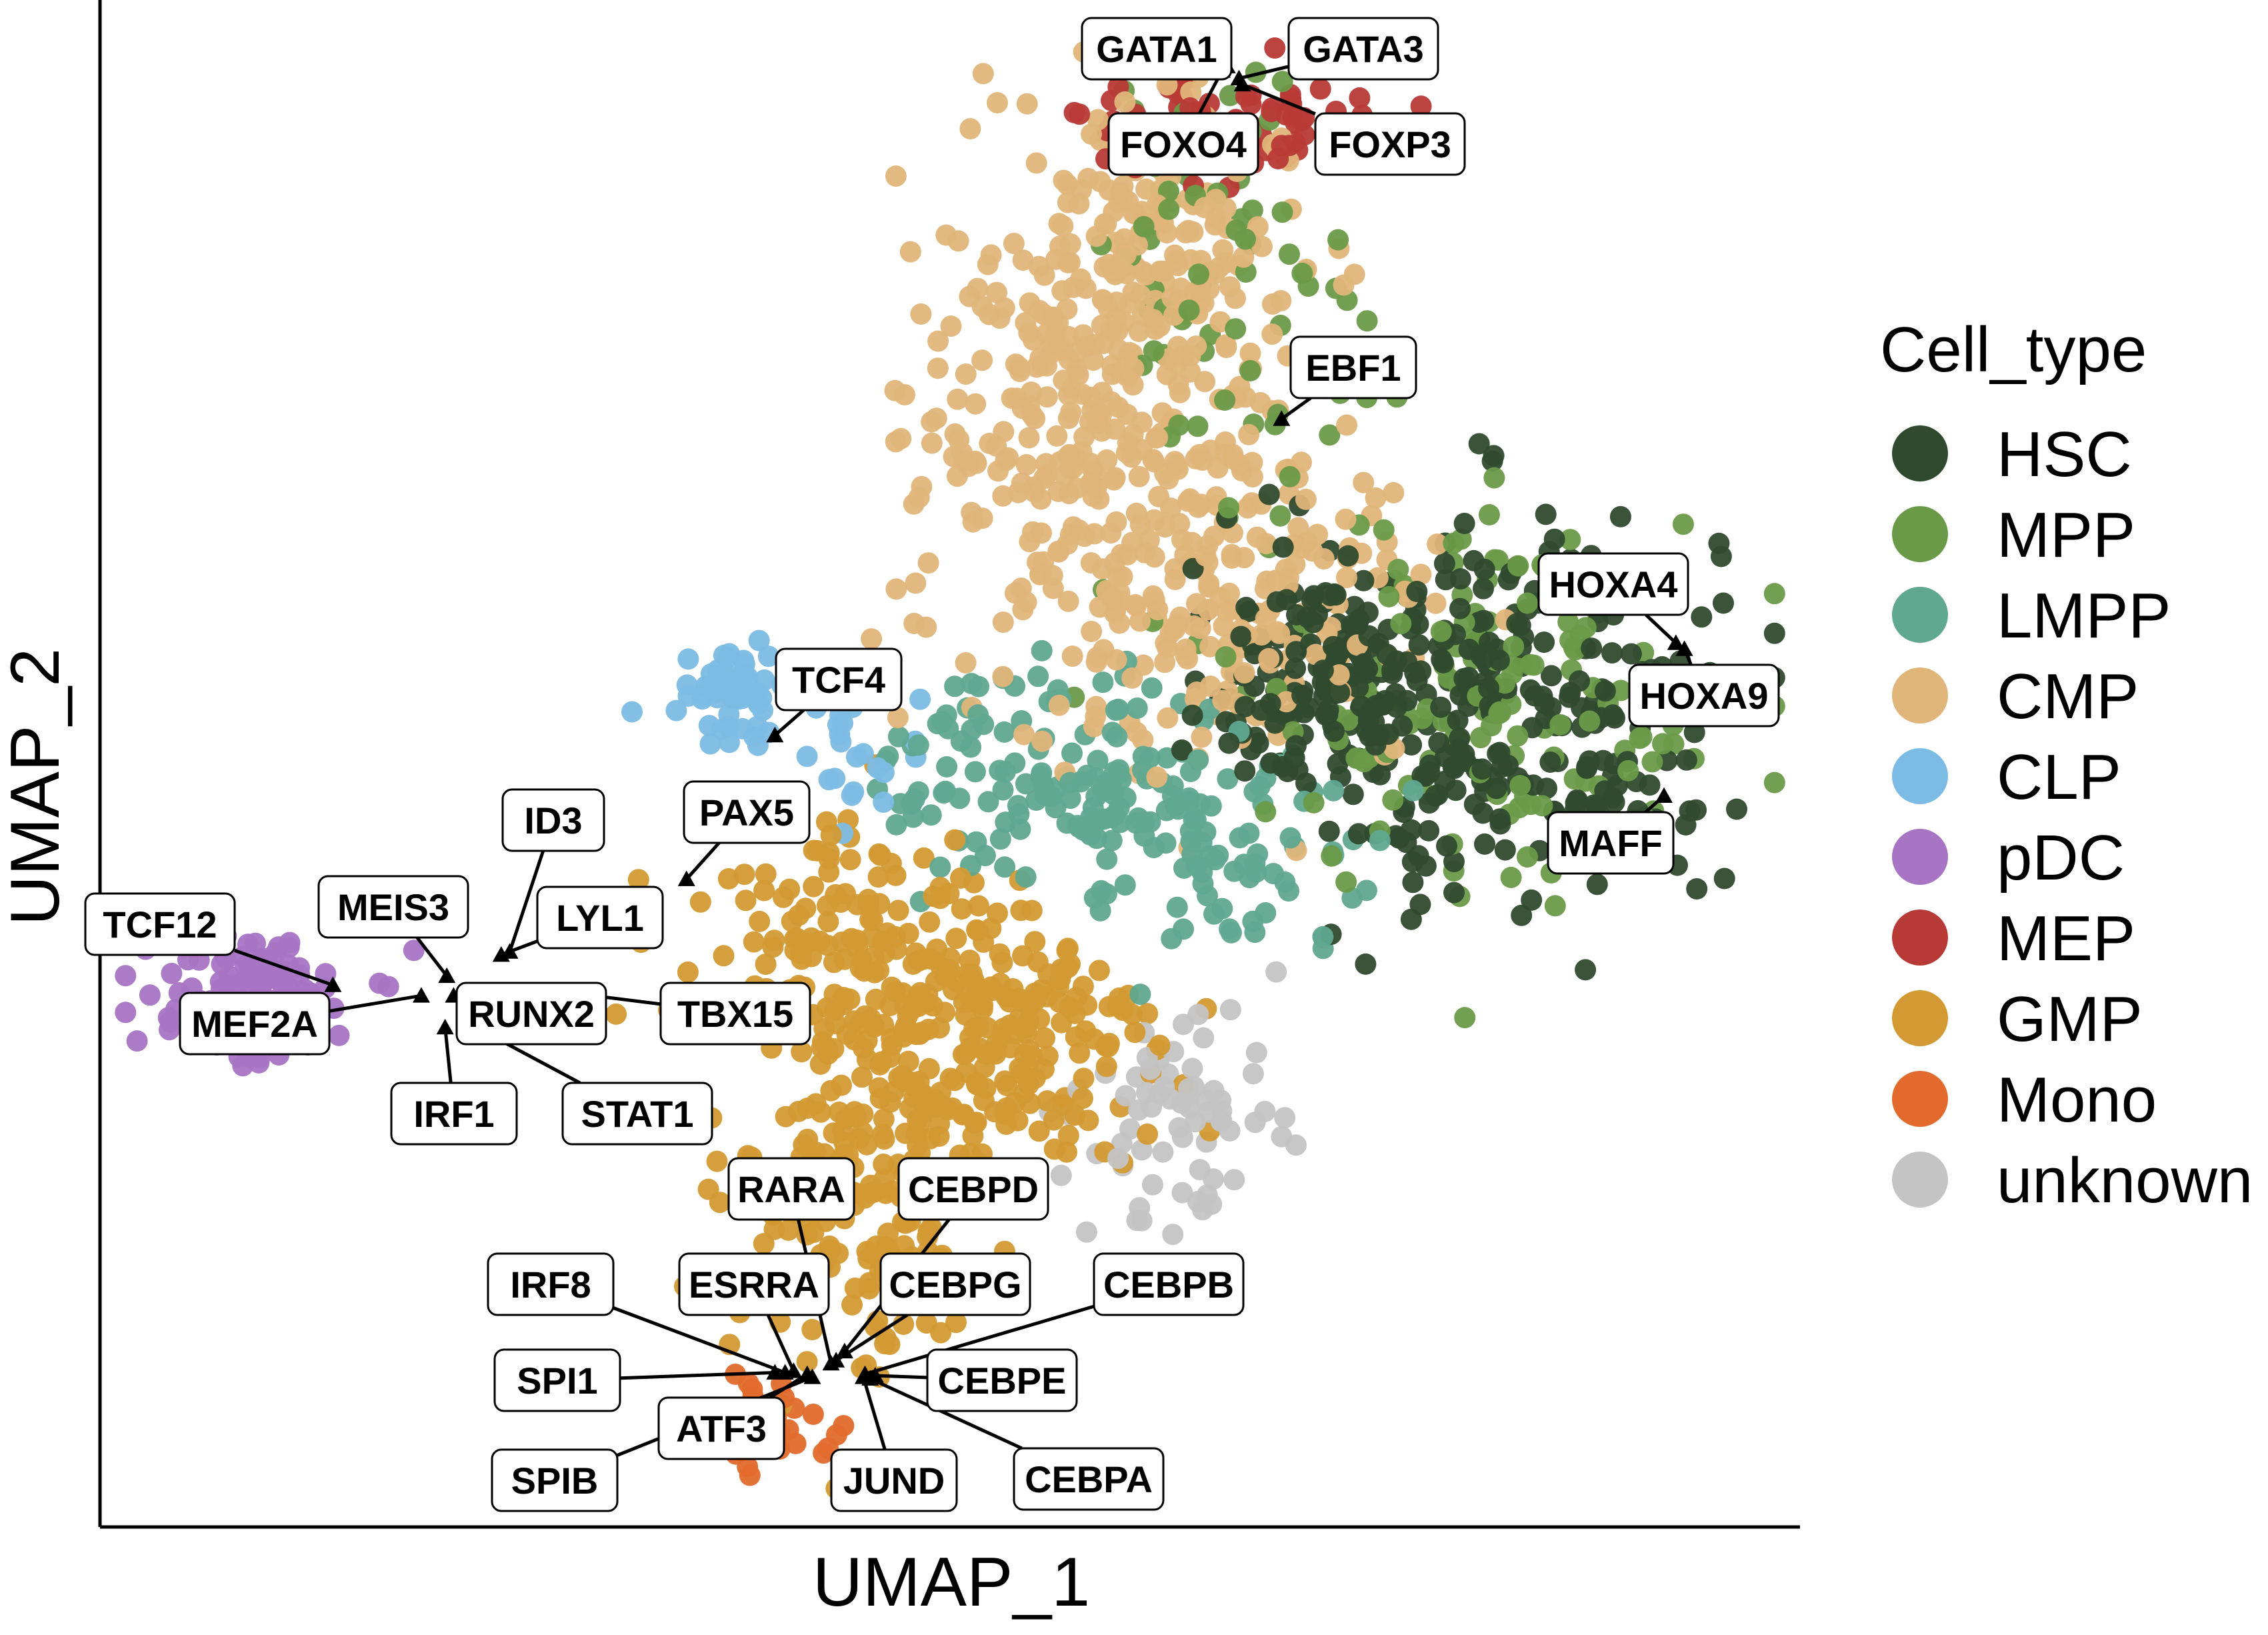  What do you see at coordinates (448, 1055) in the screenshot?
I see `leader-line-irf1` at bounding box center [448, 1055].